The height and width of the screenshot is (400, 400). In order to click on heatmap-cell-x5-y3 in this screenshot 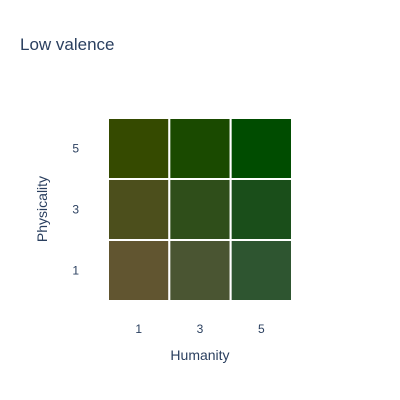, I will do `click(261, 209)`.